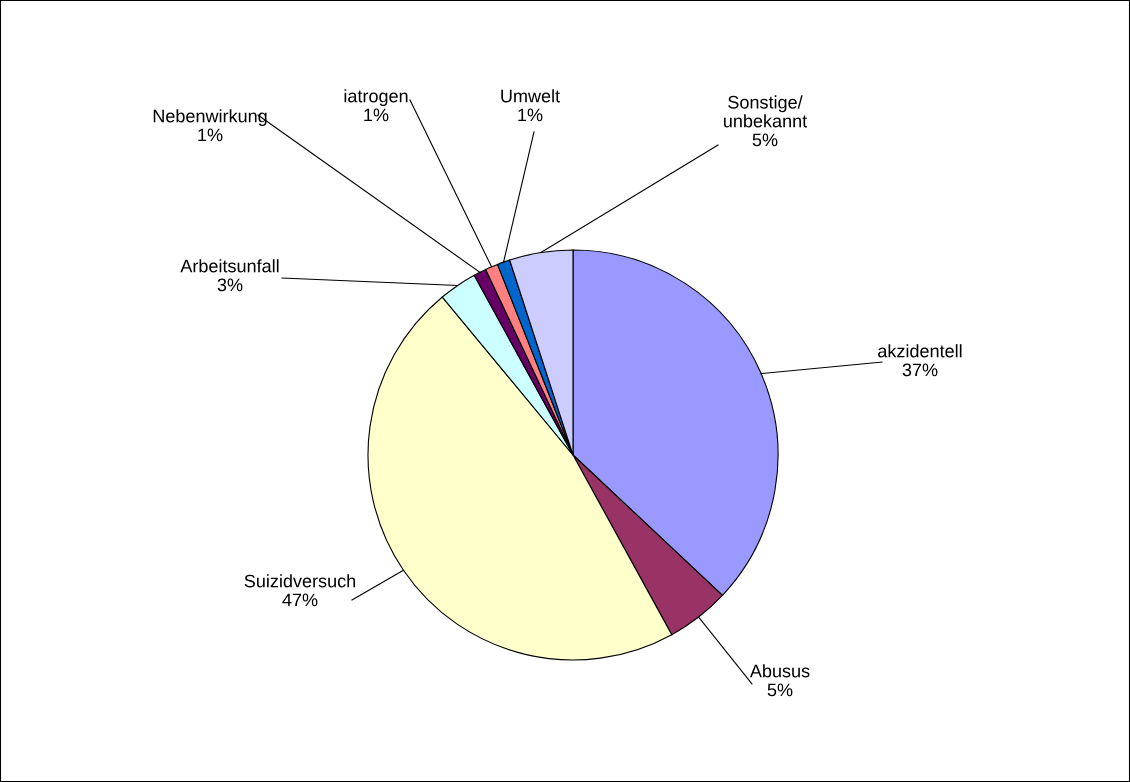 This screenshot has height=782, width=1130. Describe the element at coordinates (230, 285) in the screenshot. I see `data-label: 3%` at that location.